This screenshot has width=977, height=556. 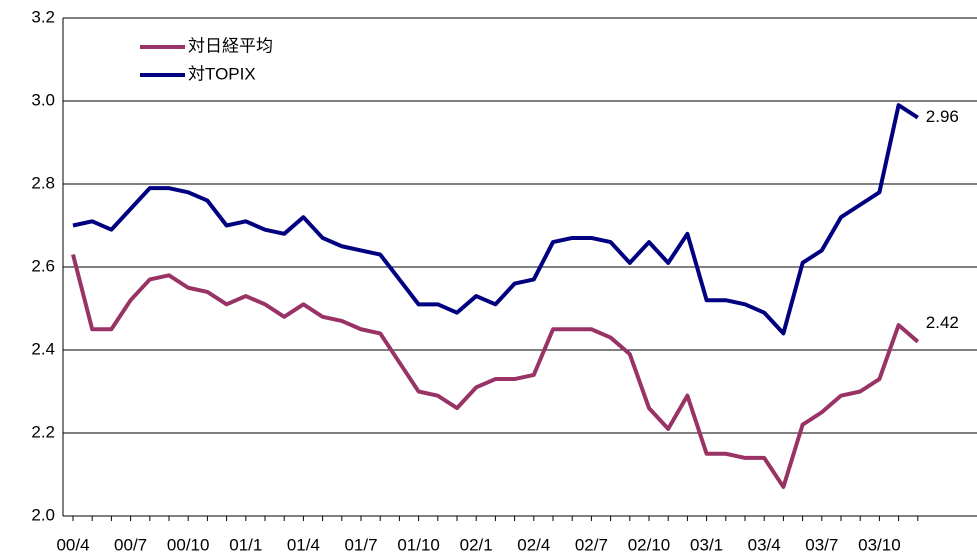 I want to click on data-label: 2.42, so click(x=942, y=322).